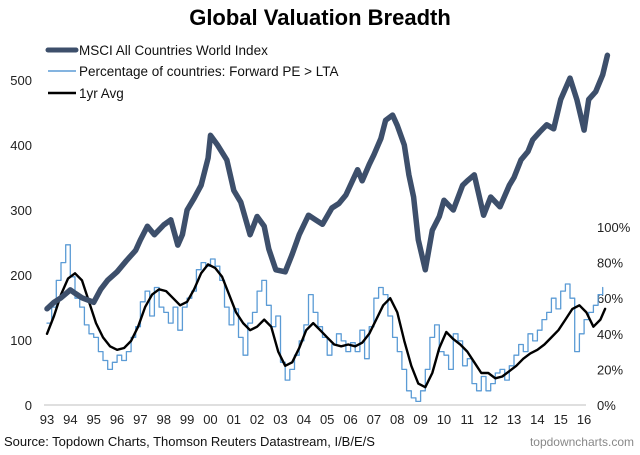 The height and width of the screenshot is (455, 640). What do you see at coordinates (304, 419) in the screenshot?
I see `x-tick-label: 04` at bounding box center [304, 419].